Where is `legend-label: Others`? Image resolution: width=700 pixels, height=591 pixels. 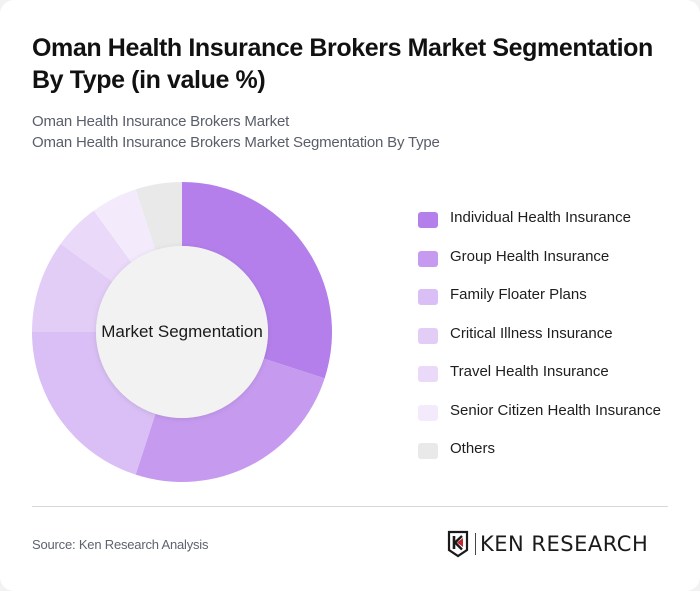 legend-label: Others is located at coordinates (473, 448).